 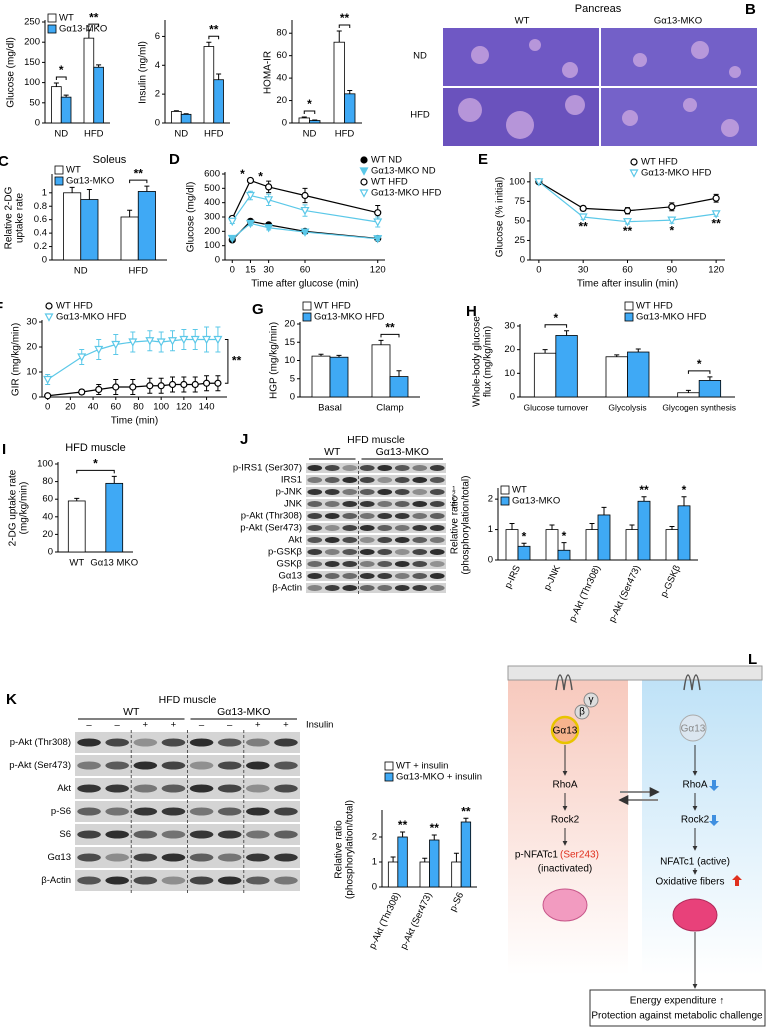 What do you see at coordinates (536, 501) in the screenshot?
I see `legend-label: Gα13-MKO` at bounding box center [536, 501].